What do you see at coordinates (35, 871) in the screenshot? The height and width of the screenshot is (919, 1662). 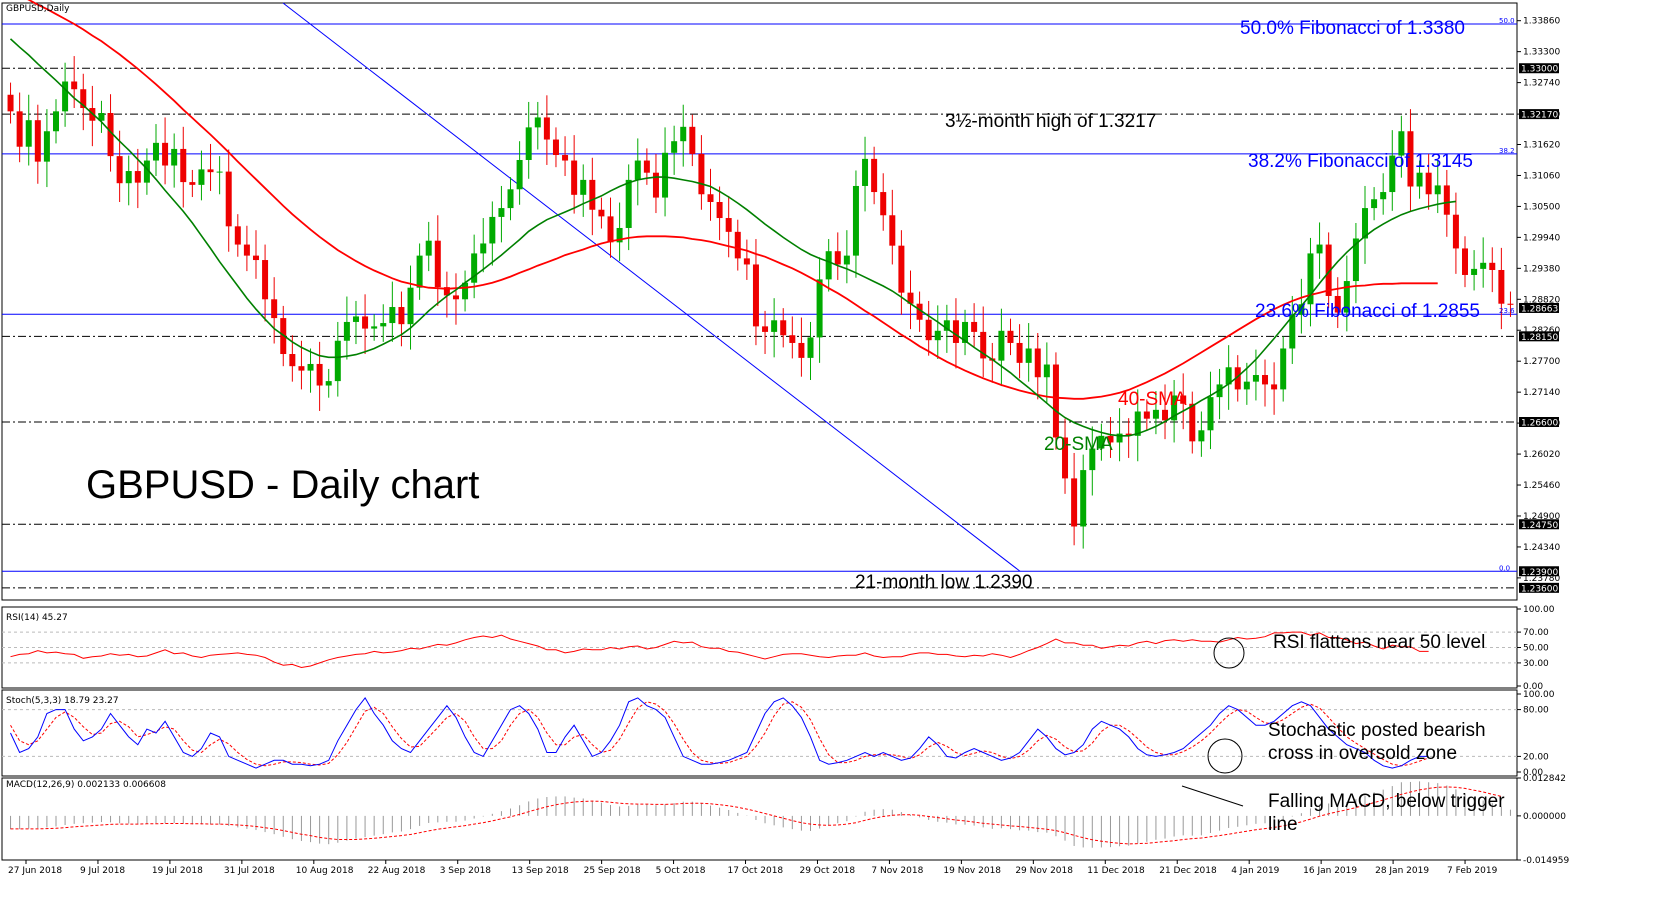 I see `date-tick-label: 27 Jun 2018` at bounding box center [35, 871].